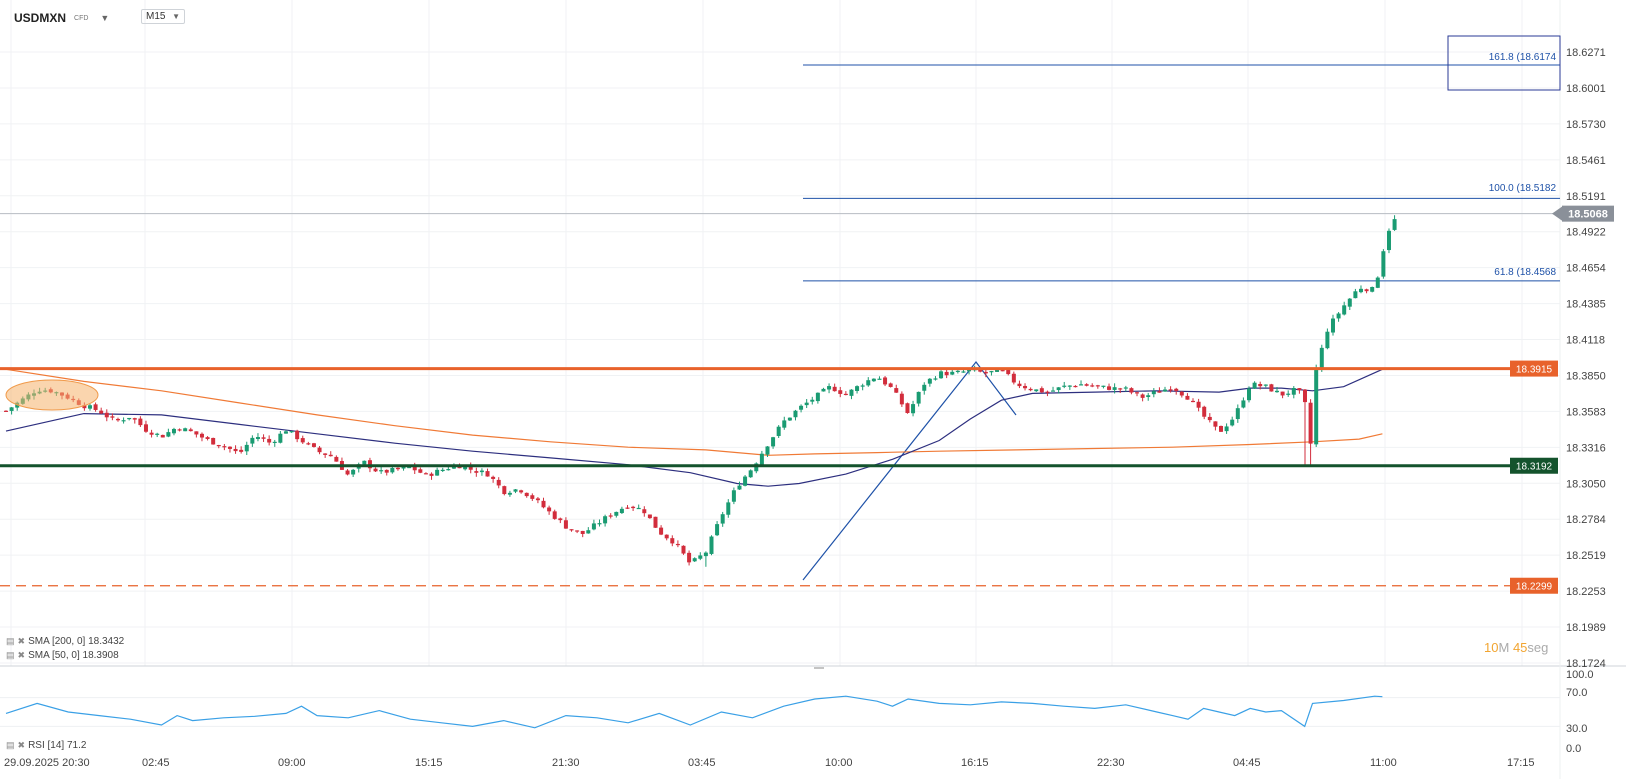 The image size is (1626, 779). I want to click on rsi-label: RSI [14] 71.2, so click(57, 745).